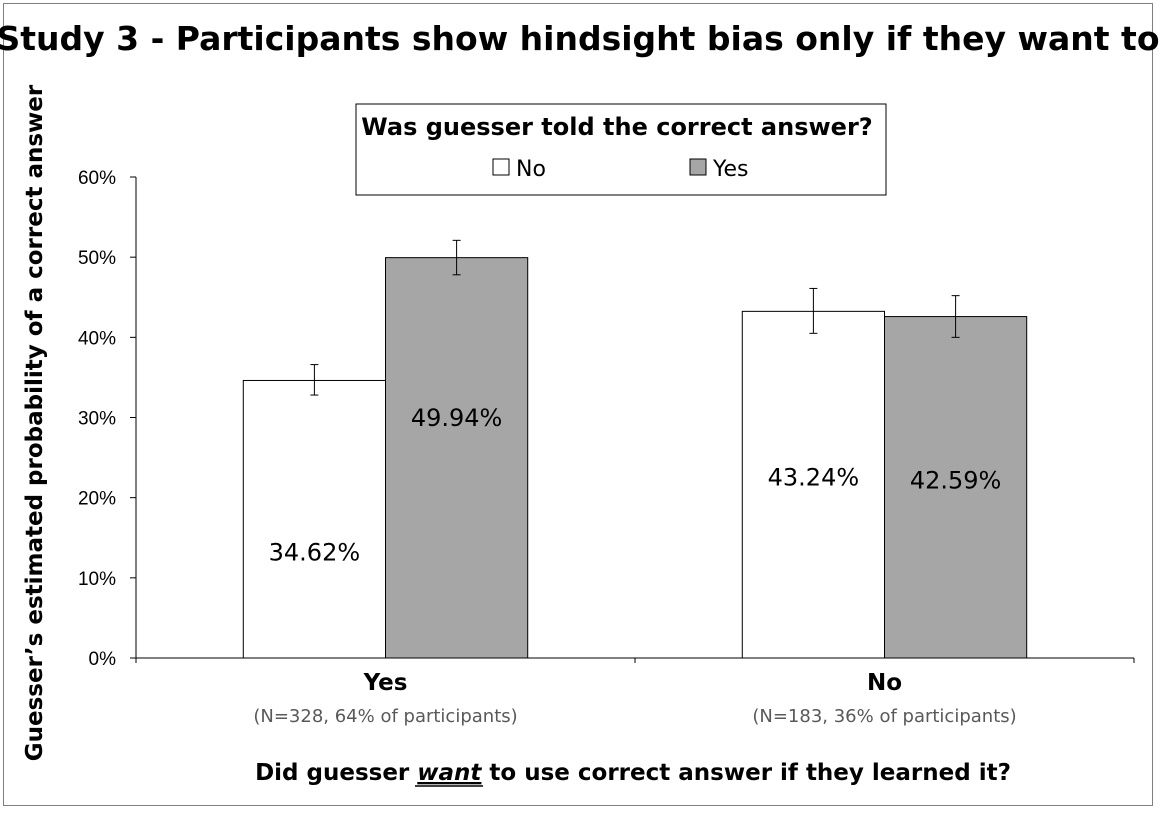 The width and height of the screenshot is (1160, 813). I want to click on y-tick-label: 20%, so click(97, 499).